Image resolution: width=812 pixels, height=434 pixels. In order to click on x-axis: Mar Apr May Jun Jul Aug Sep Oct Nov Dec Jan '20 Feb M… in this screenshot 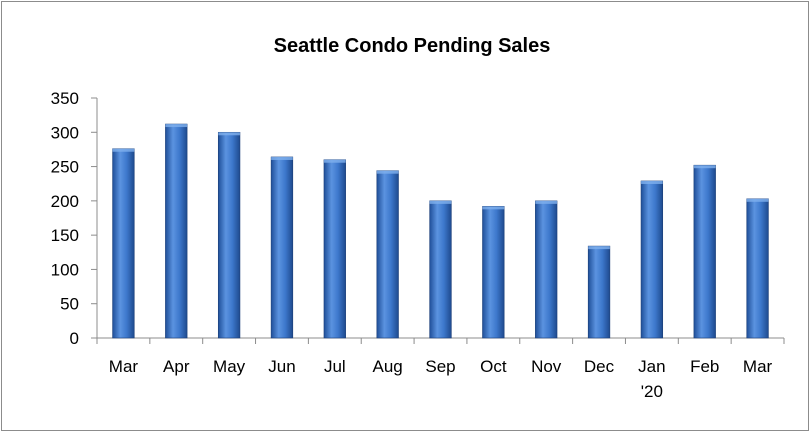, I will do `click(440, 369)`.